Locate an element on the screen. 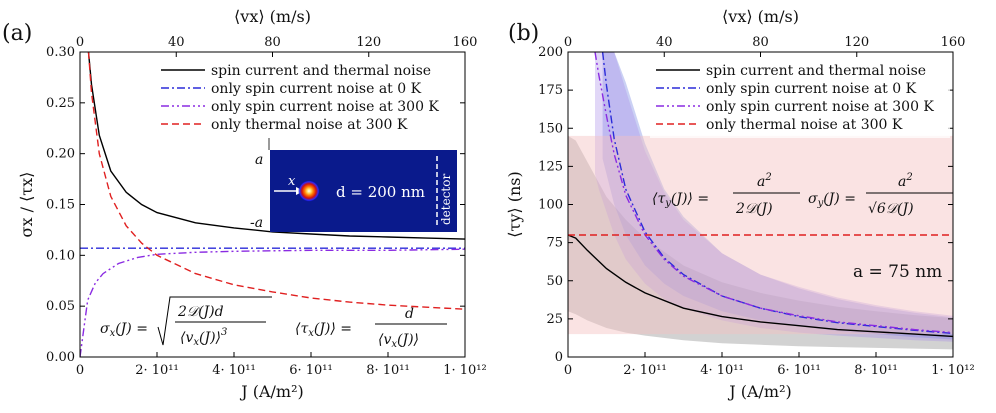 Image resolution: width=996 pixels, height=413 pixels. annotation-a: a = 75 nm is located at coordinates (897, 272).